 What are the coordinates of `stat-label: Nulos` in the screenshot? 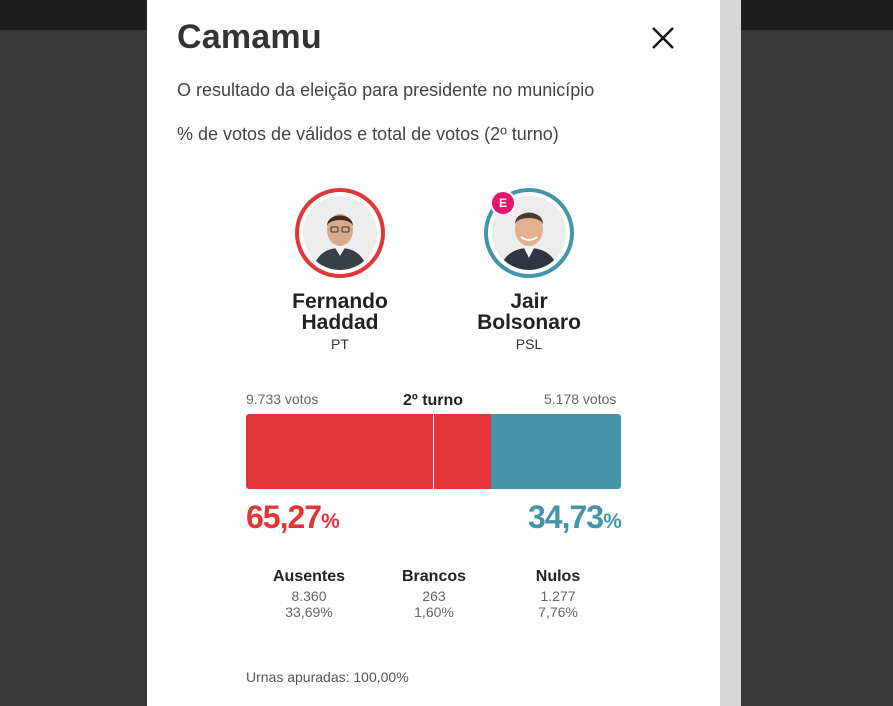 It's located at (558, 576).